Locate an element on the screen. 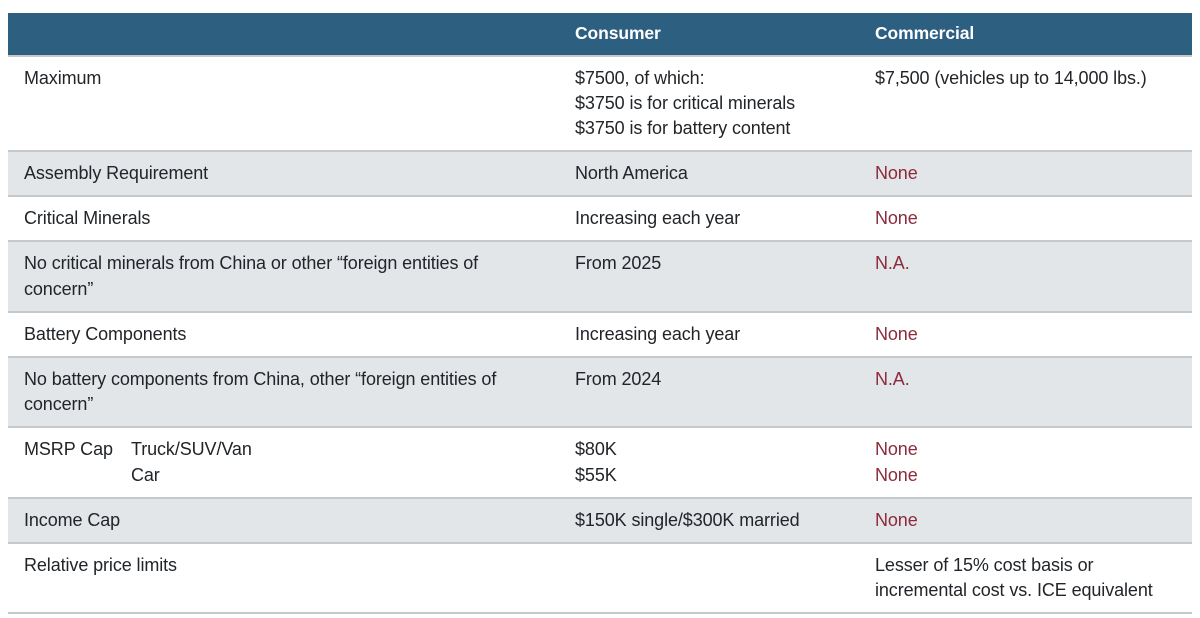 This screenshot has height=618, width=1200. table-header-row: Consumer Commercial is located at coordinates (600, 34).